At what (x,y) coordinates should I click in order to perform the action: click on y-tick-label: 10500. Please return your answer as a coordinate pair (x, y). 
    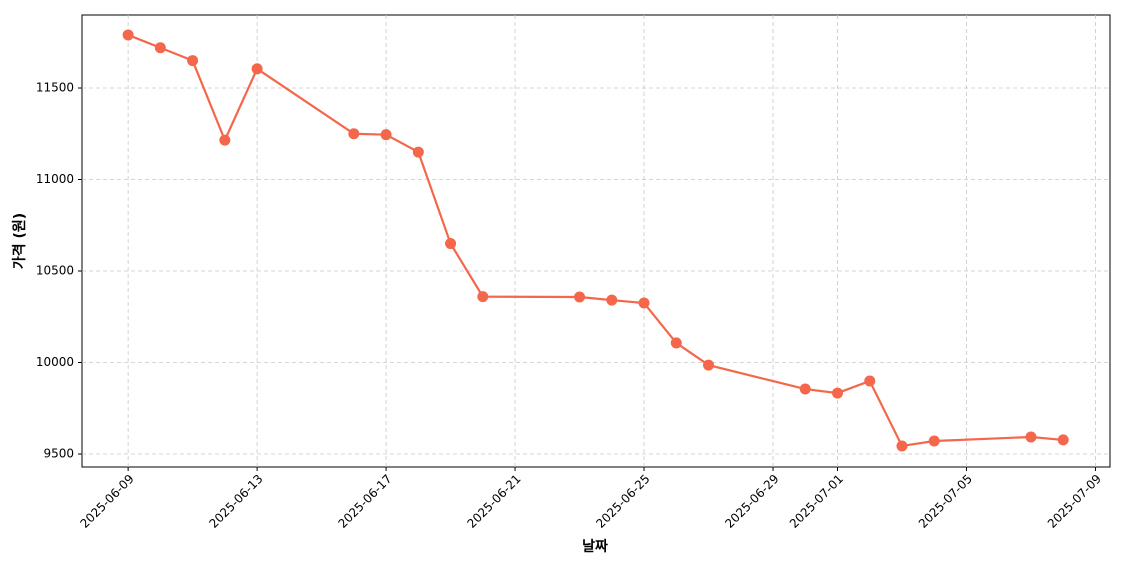
    Looking at the image, I should click on (55, 271).